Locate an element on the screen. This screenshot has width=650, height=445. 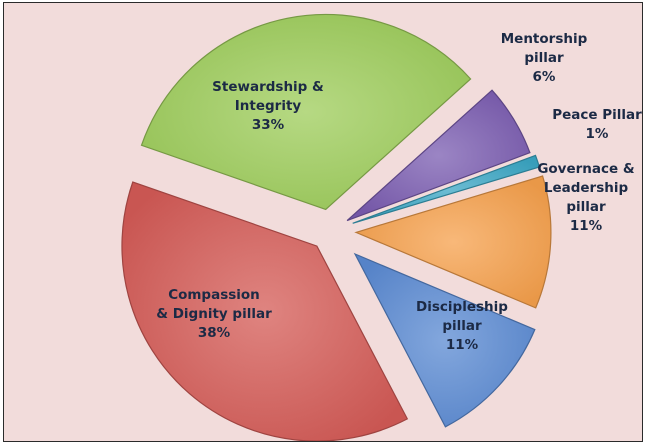
slice-percent-peace: 1% is located at coordinates (597, 134).